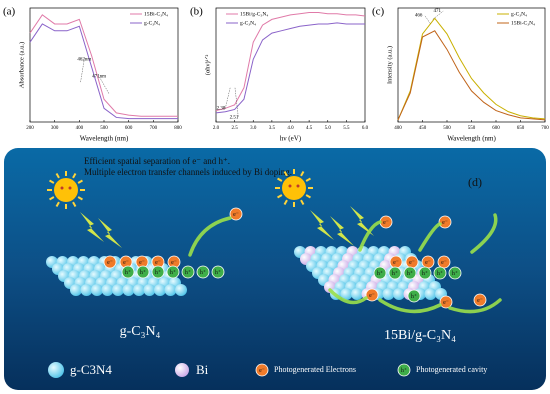 The height and width of the screenshot is (394, 550). Describe the element at coordinates (235, 128) in the screenshot. I see `x-tick-label: 2.5` at that location.